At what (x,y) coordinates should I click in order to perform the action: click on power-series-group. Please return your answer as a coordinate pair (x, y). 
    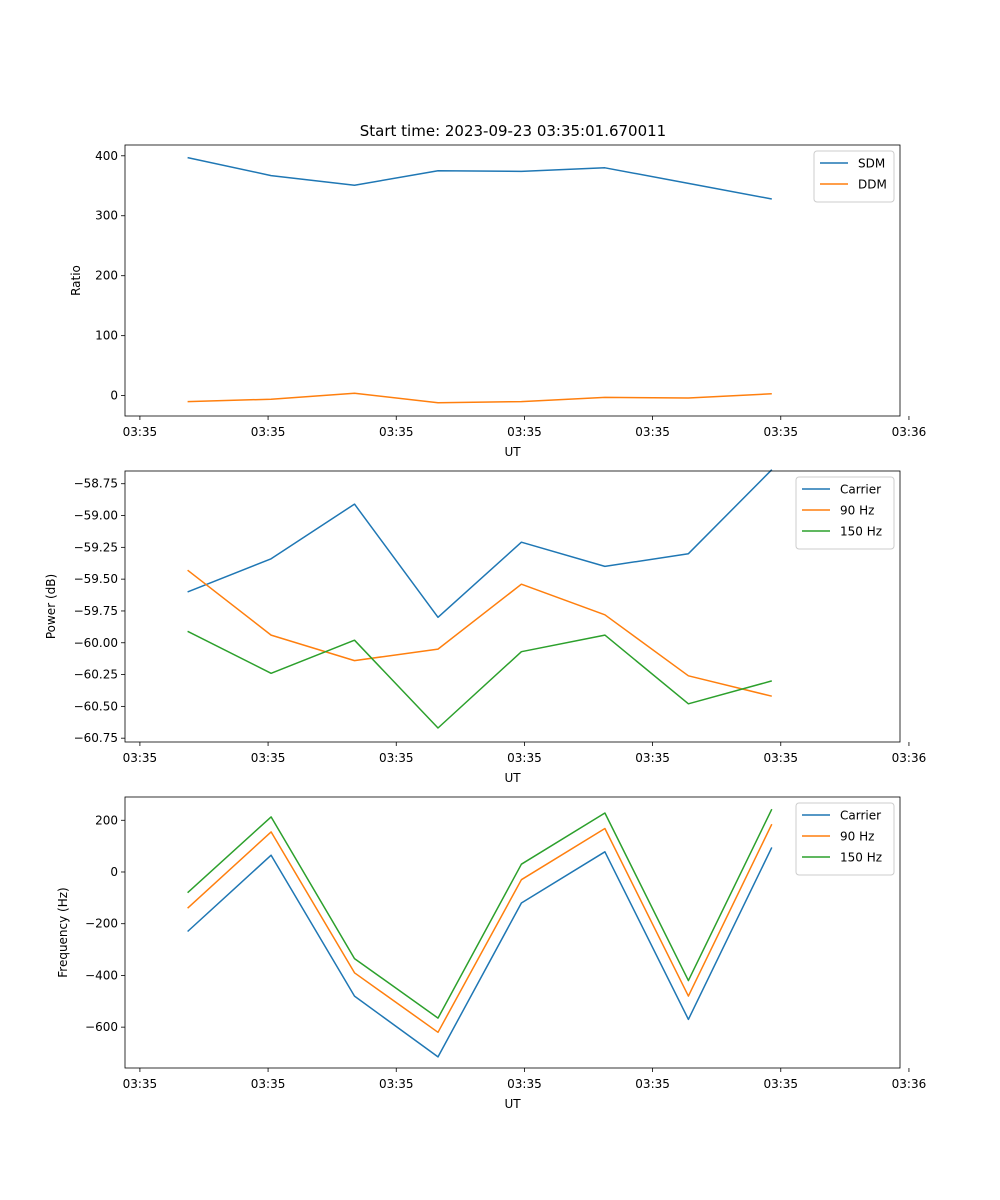
    Looking at the image, I should click on (480, 599).